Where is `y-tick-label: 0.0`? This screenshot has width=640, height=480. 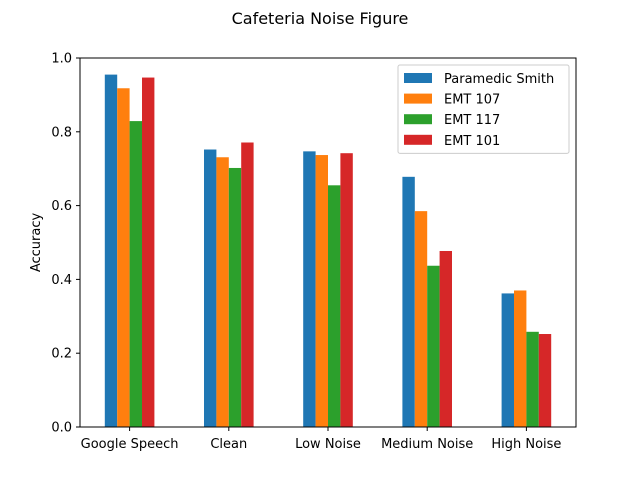
y-tick-label: 0.0 is located at coordinates (61, 428).